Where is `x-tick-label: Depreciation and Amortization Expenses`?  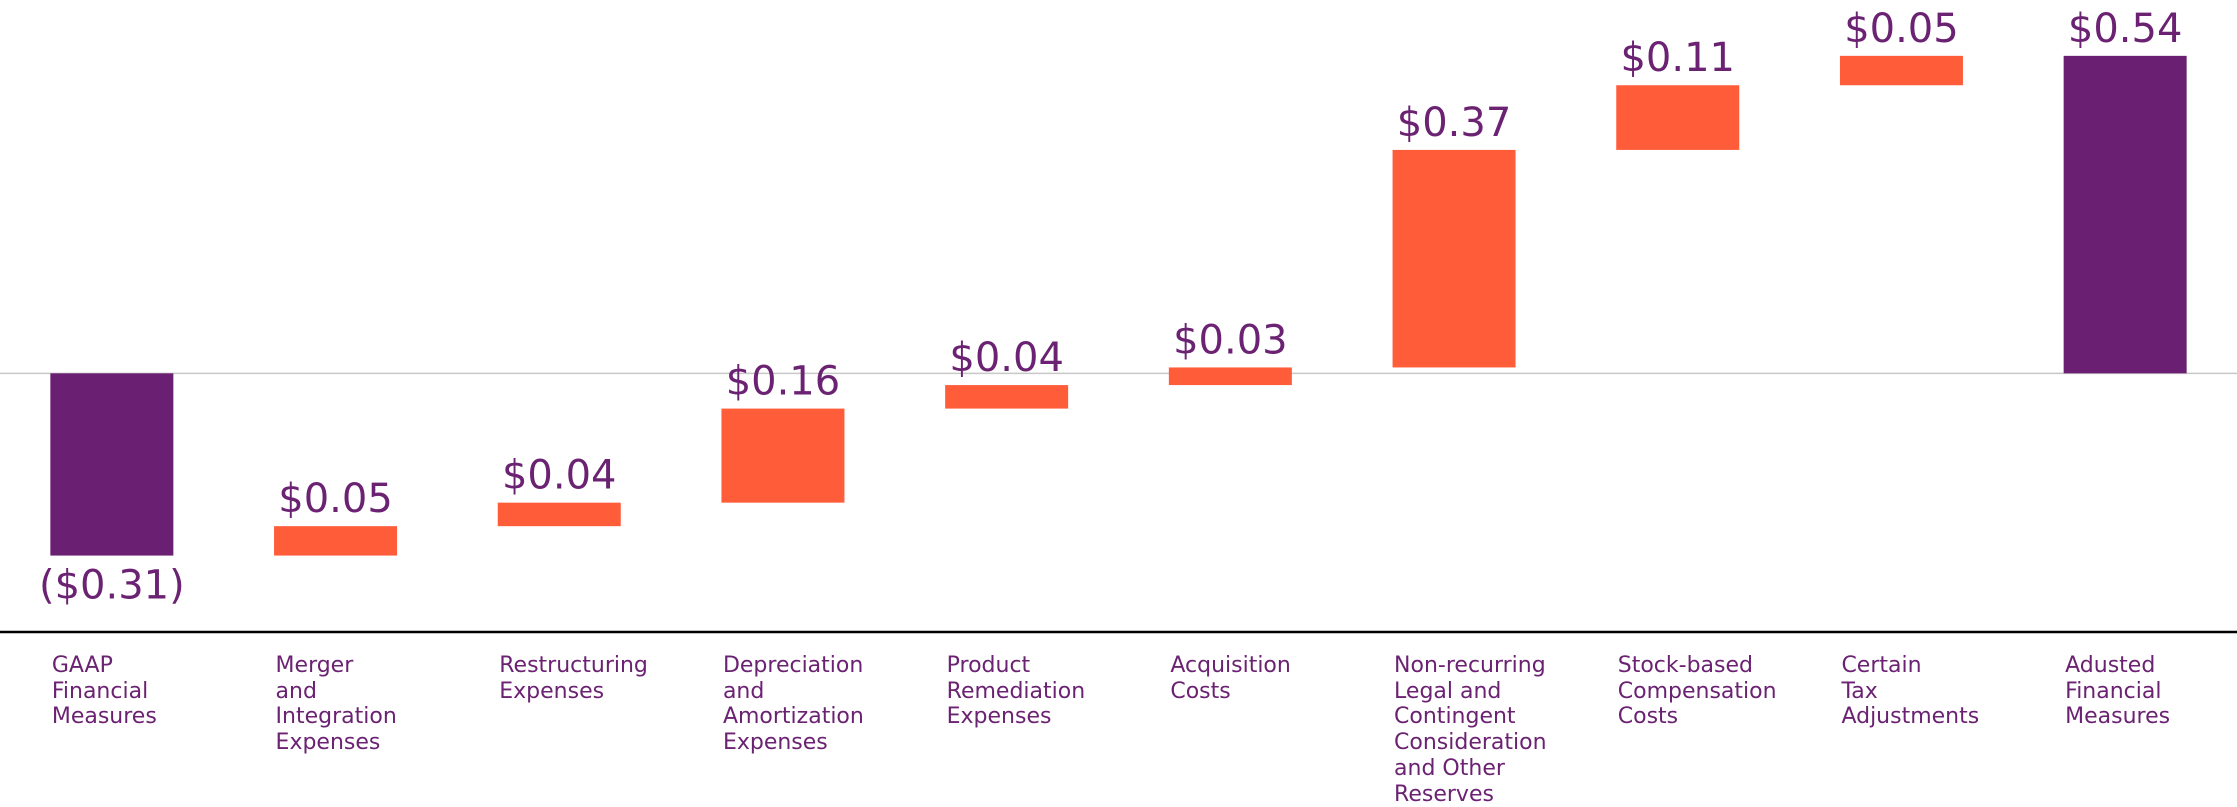
x-tick-label: Depreciation and Amortization Expenses is located at coordinates (793, 704).